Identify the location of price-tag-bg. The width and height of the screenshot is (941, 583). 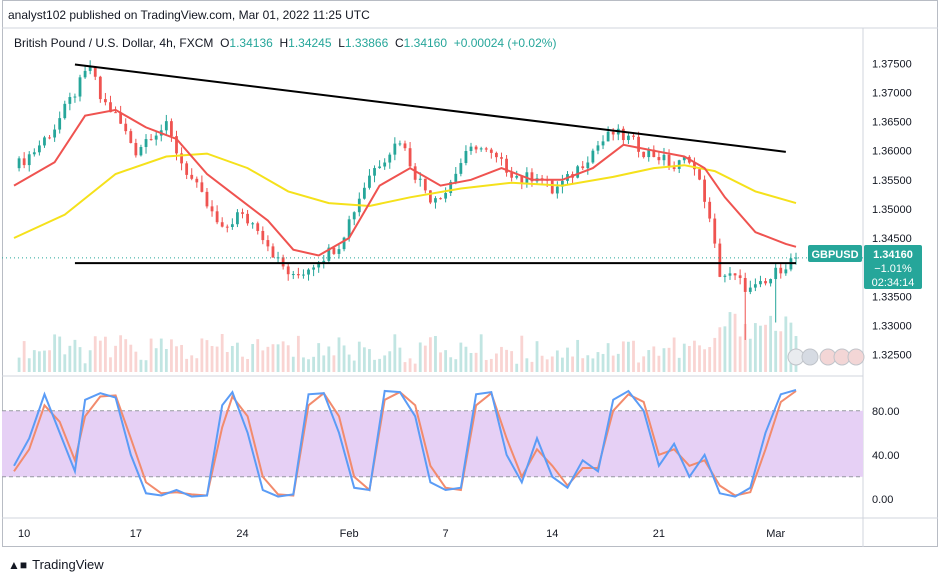
(893, 267).